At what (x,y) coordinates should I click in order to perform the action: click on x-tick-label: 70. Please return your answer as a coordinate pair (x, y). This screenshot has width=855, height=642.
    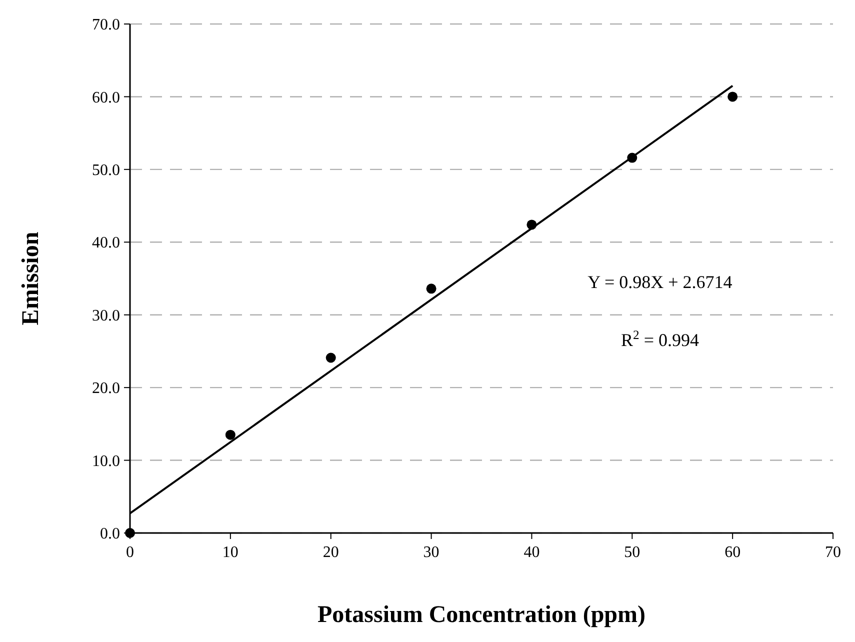
    Looking at the image, I should click on (833, 552).